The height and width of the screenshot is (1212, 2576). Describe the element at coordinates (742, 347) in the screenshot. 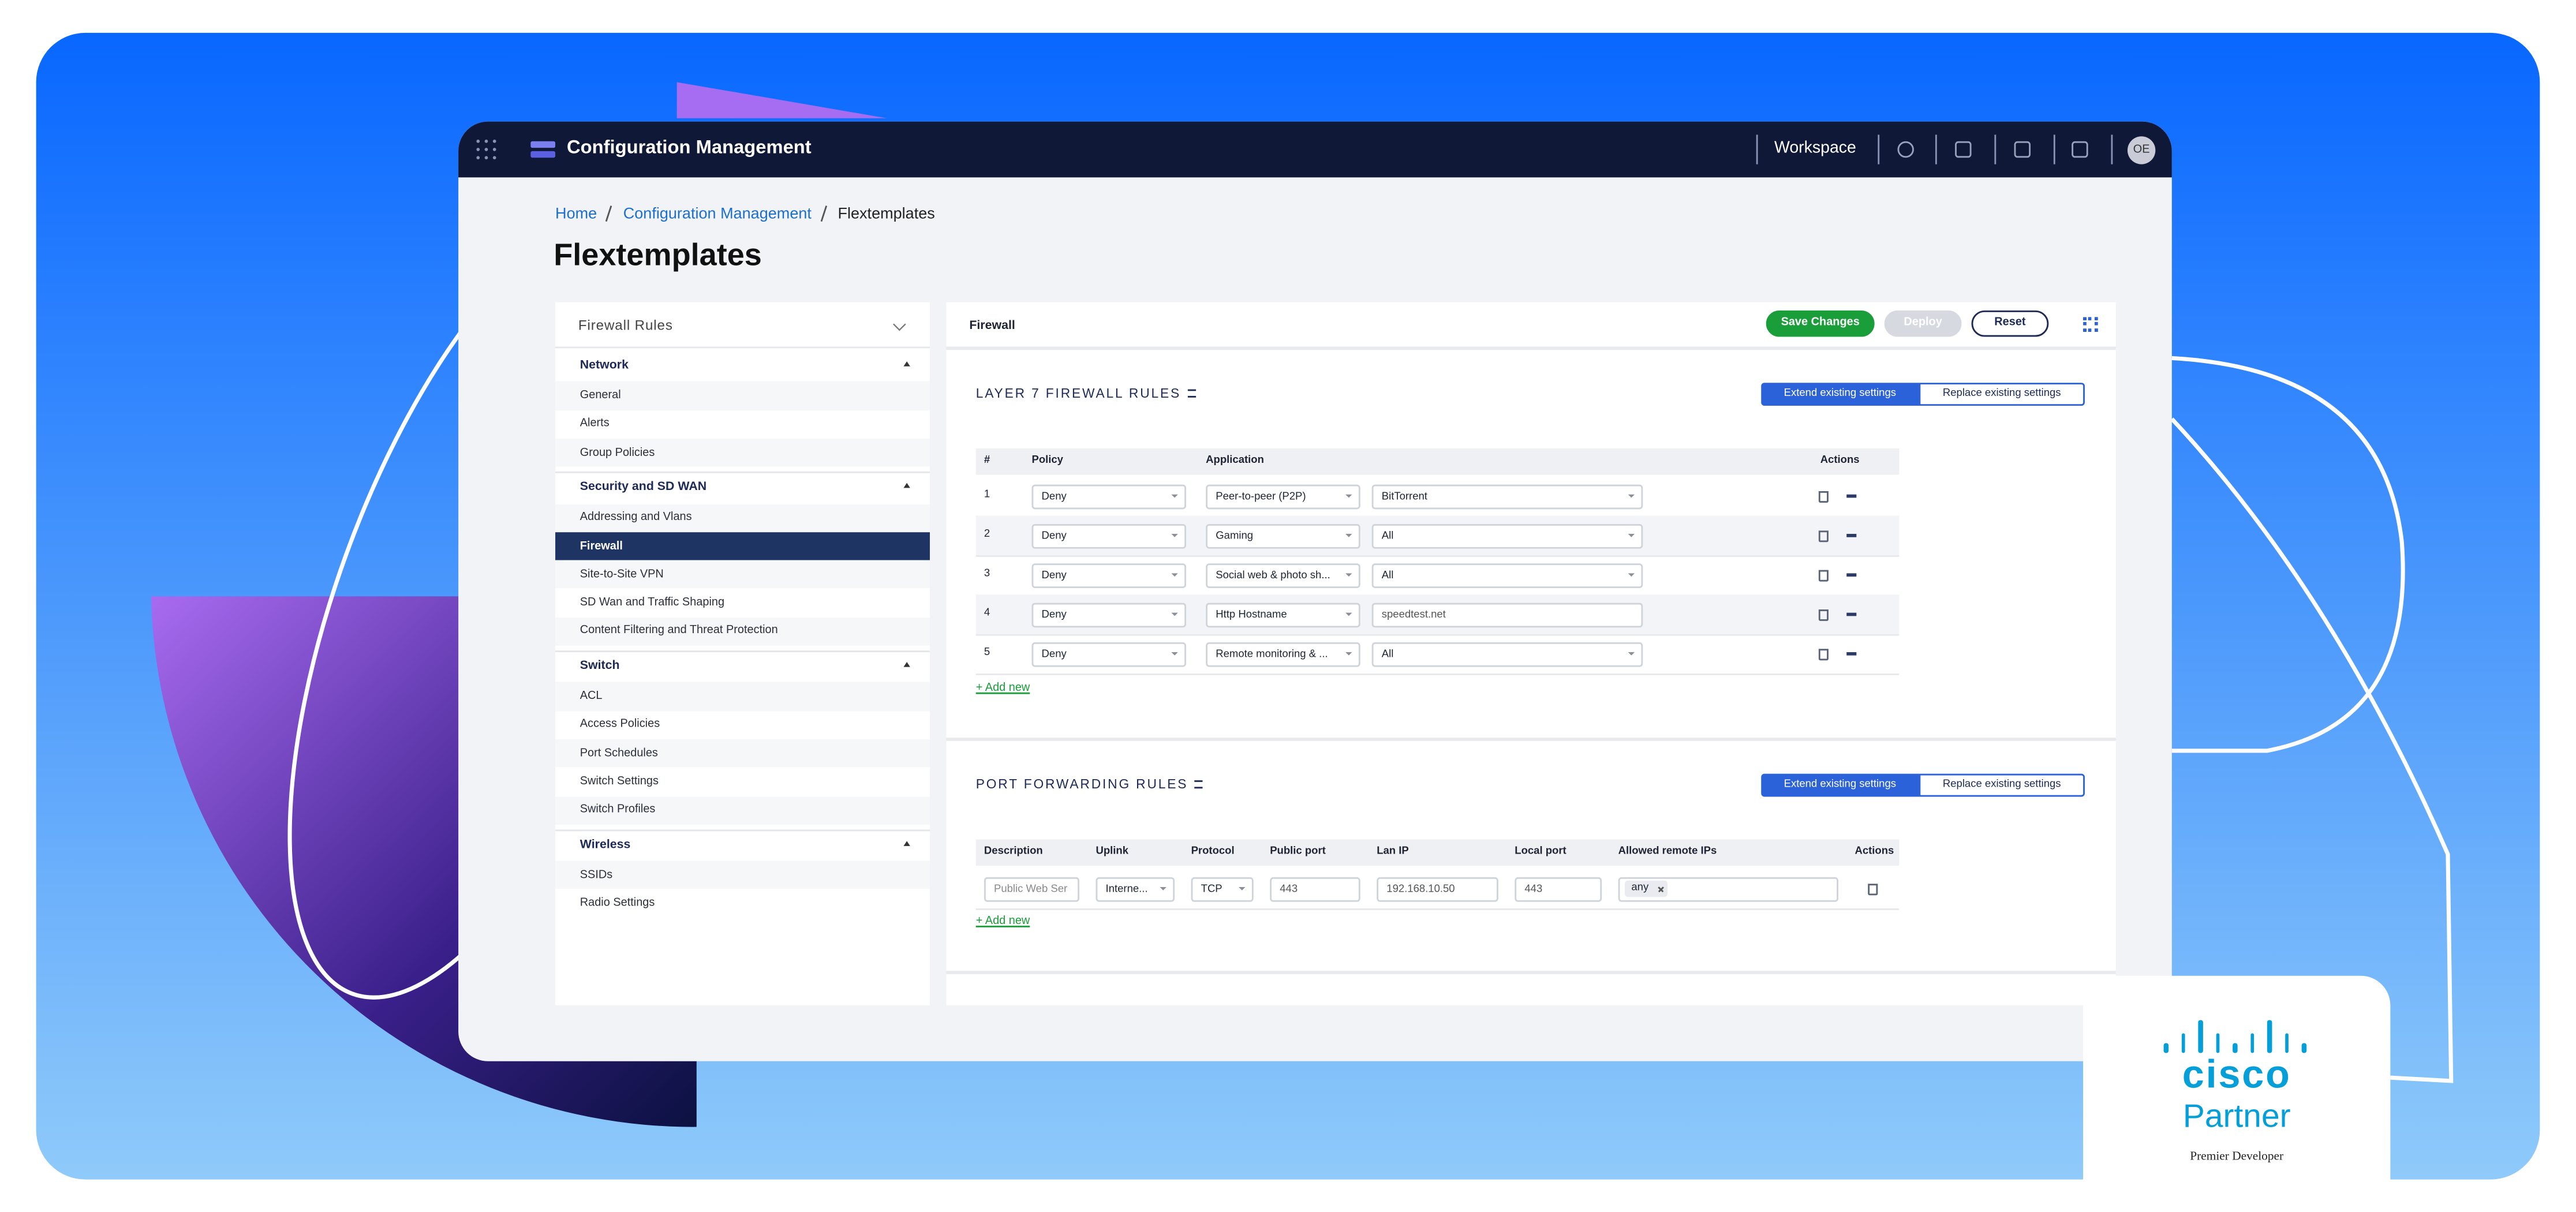

I see `rule` at that location.